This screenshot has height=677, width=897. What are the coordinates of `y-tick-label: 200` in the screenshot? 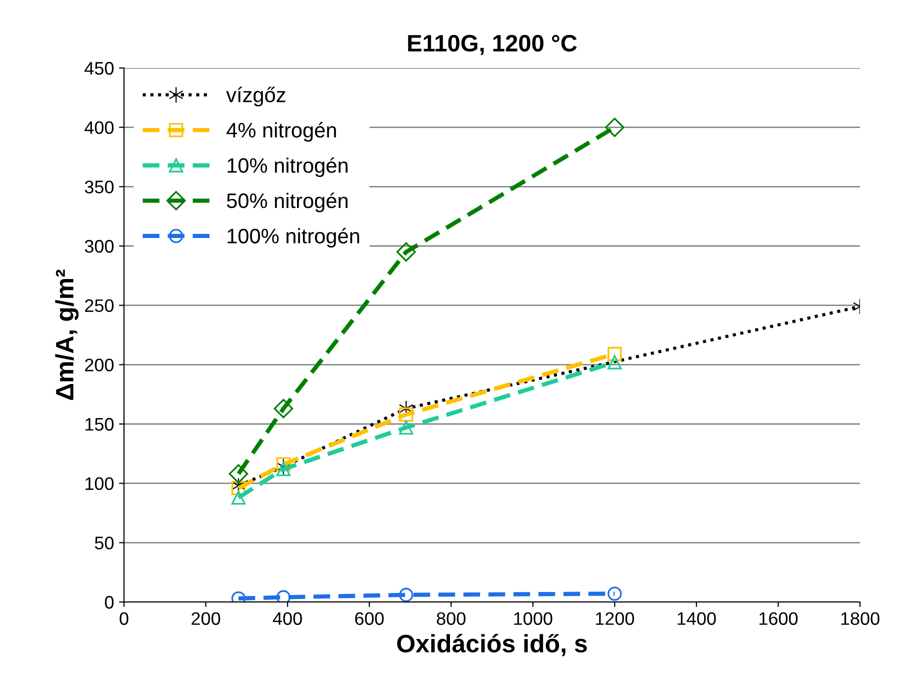 It's located at (99, 365).